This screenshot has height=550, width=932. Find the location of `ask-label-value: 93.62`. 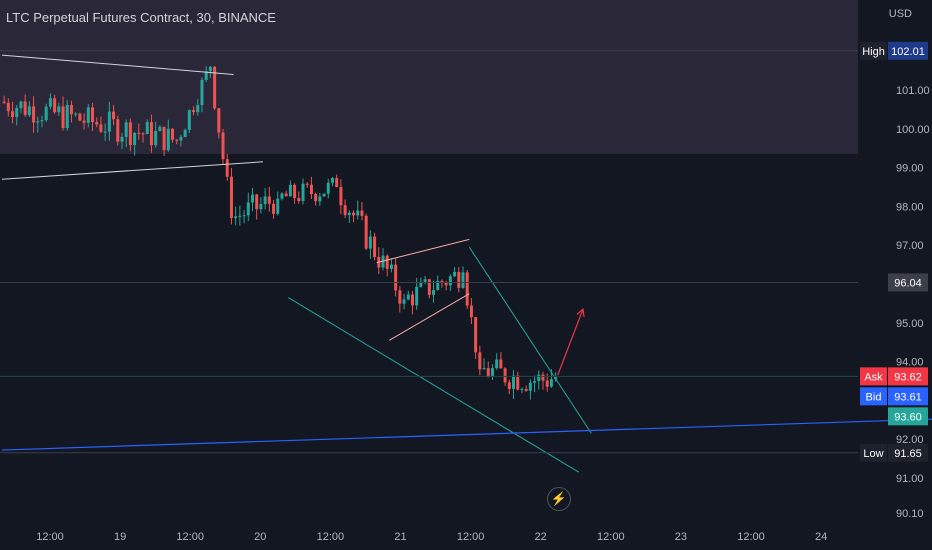

ask-label-value: 93.62 is located at coordinates (908, 377).